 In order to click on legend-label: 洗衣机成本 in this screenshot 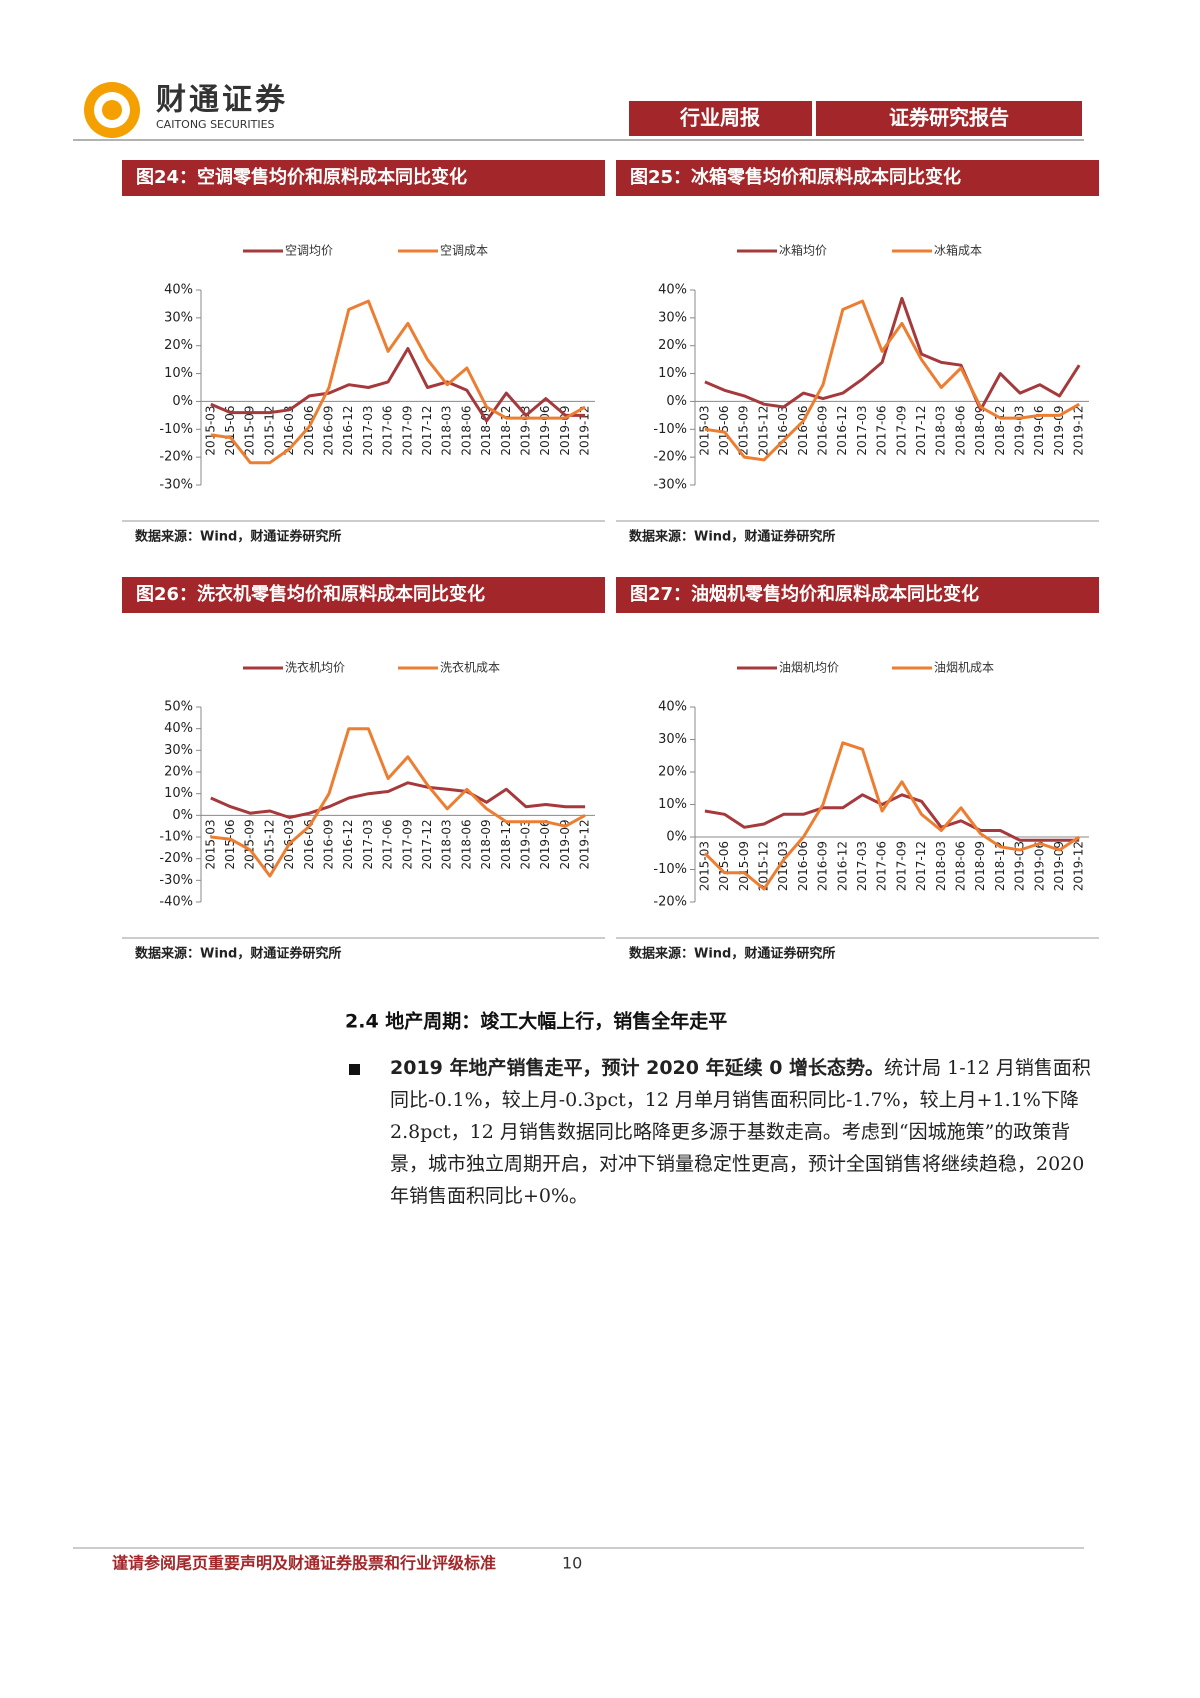, I will do `click(470, 667)`.